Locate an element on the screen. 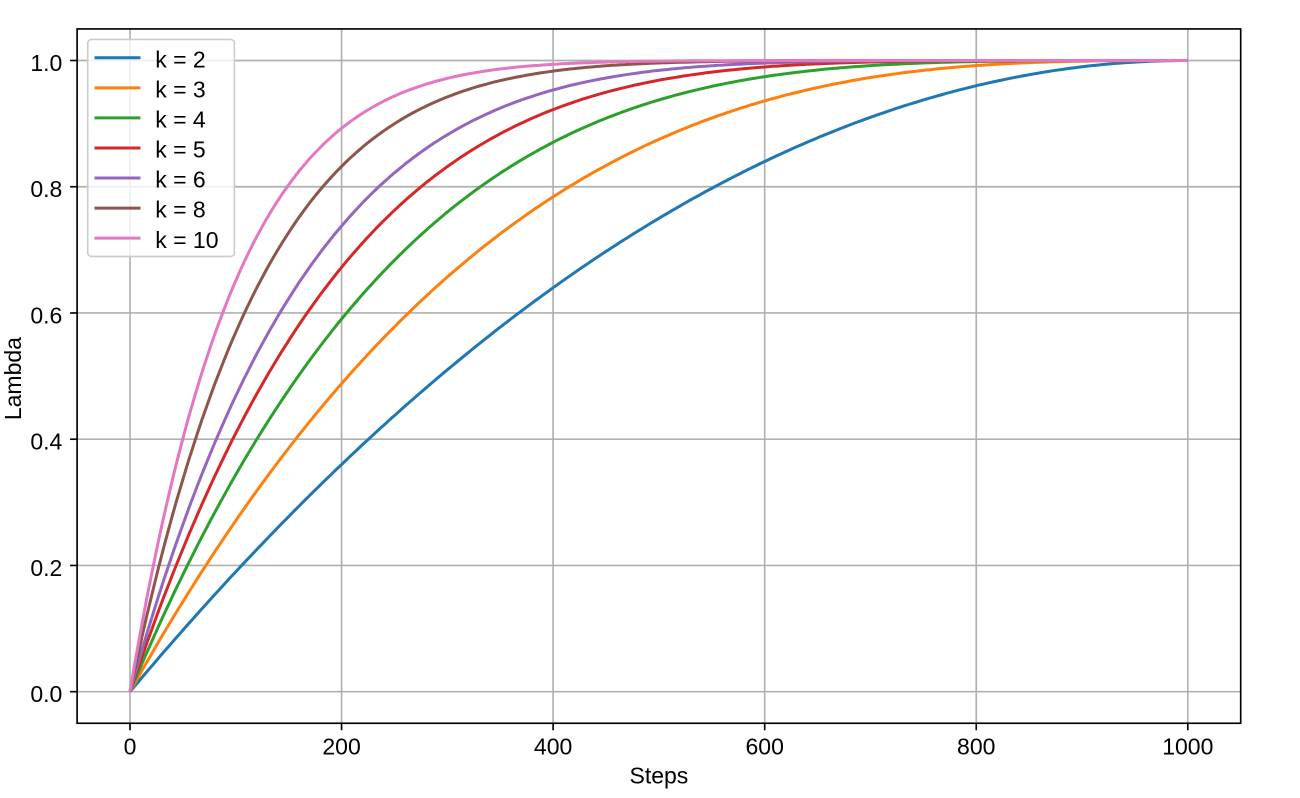  svg-text: k = 3 is located at coordinates (180, 89).